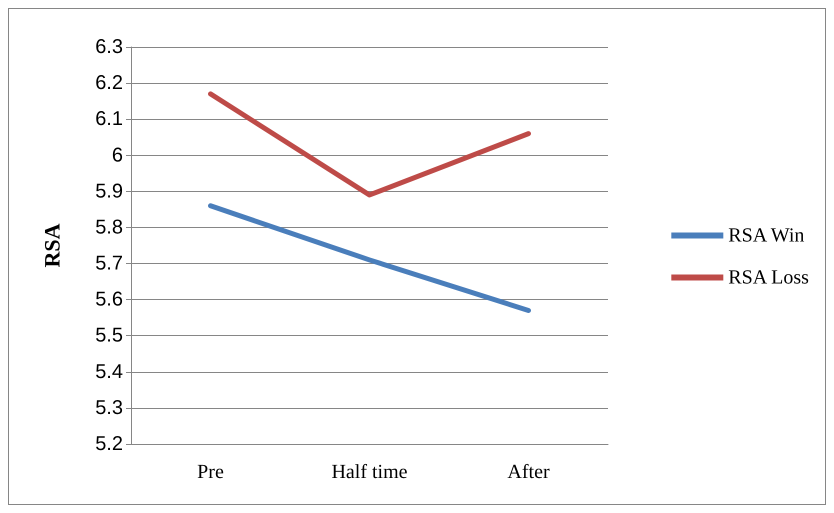  Describe the element at coordinates (109, 263) in the screenshot. I see `y-tick-label: 5.7` at that location.